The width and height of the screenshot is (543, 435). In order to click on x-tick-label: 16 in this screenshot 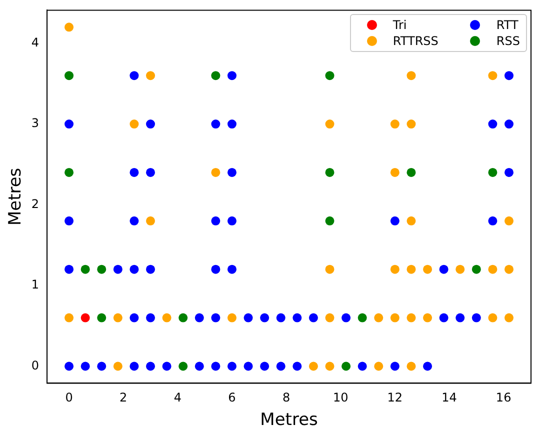, I will do `click(504, 397)`.